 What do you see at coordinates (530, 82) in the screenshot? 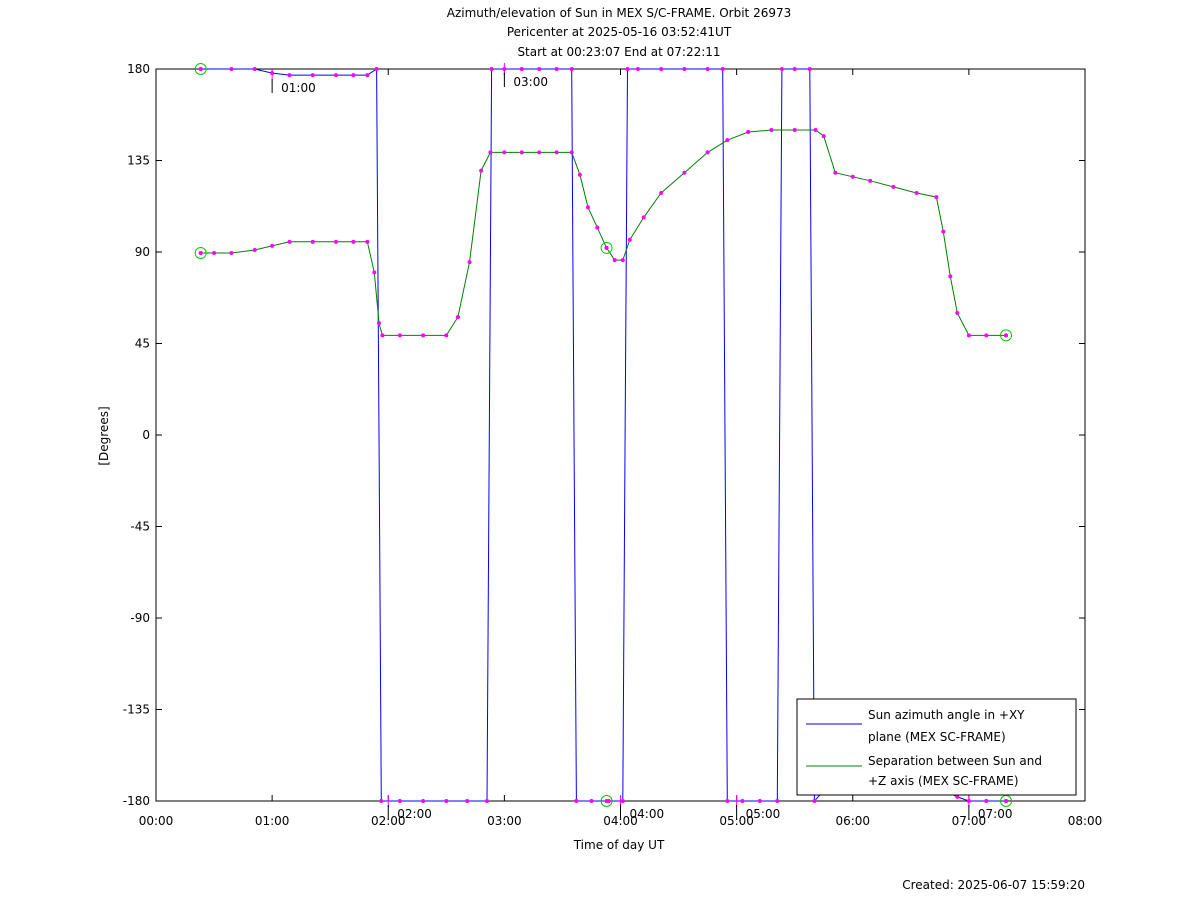
I see `hour-annotation-label: 03:00` at bounding box center [530, 82].